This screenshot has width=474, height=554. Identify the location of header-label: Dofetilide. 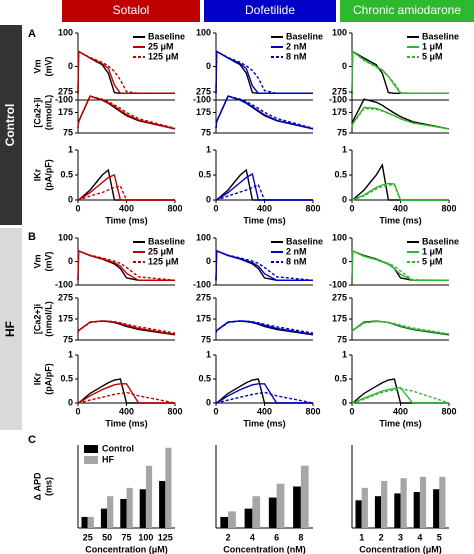
(270, 10).